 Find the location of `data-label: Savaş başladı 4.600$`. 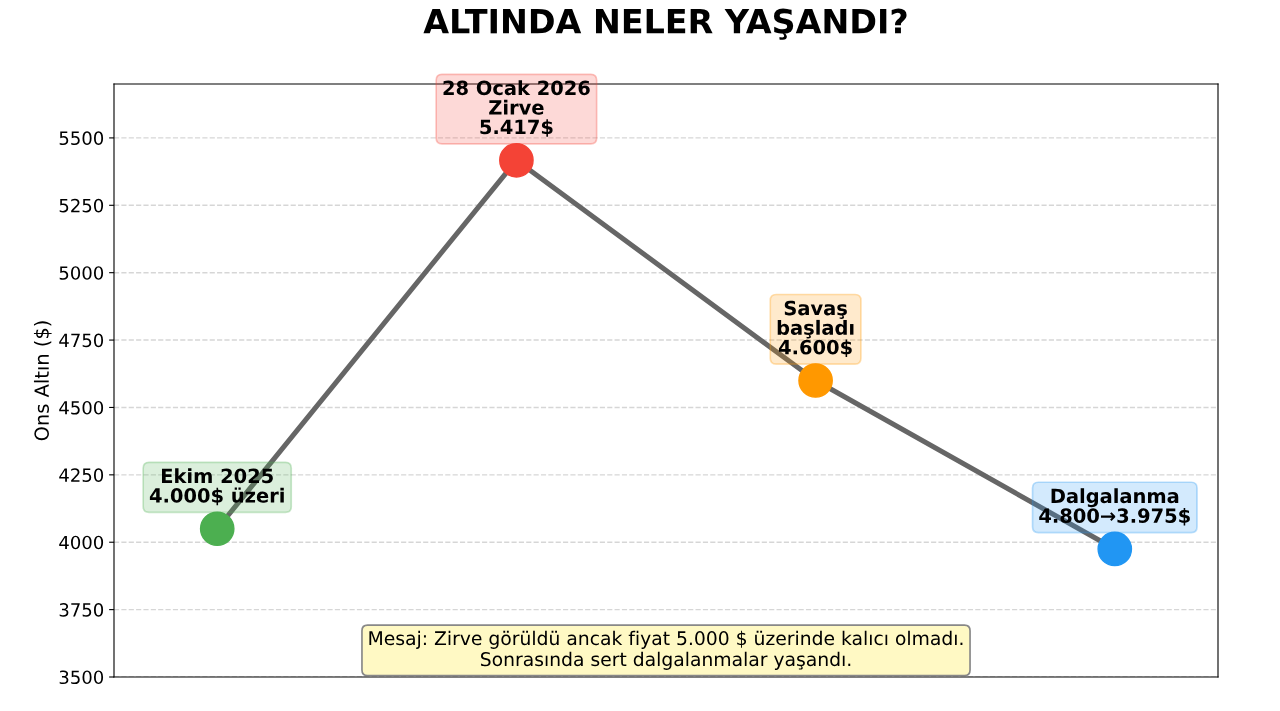

data-label: Savaş başladı 4.600$ is located at coordinates (815, 329).